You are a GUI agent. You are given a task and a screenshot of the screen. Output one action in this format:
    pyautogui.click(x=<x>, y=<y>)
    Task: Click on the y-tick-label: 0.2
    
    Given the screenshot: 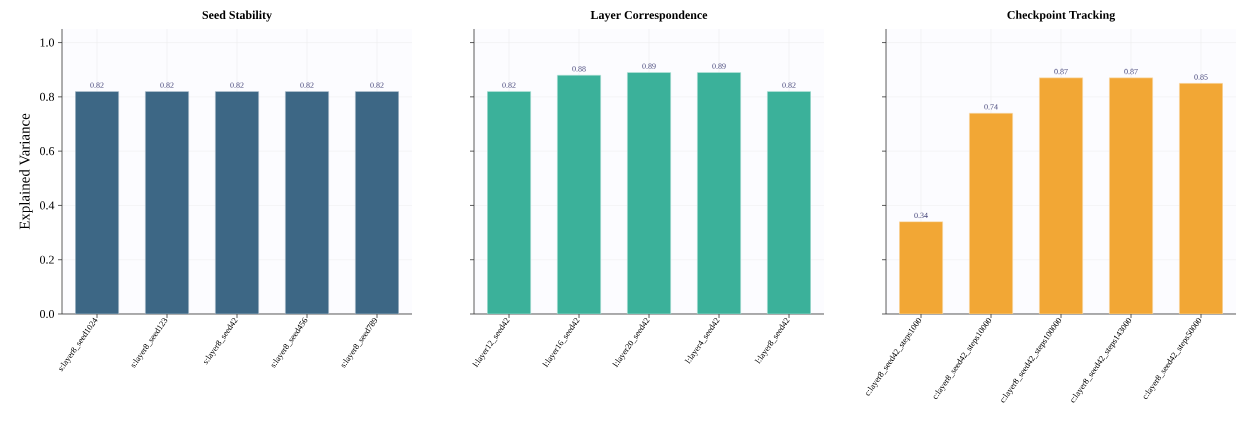 What is the action you would take?
    pyautogui.click(x=46, y=259)
    